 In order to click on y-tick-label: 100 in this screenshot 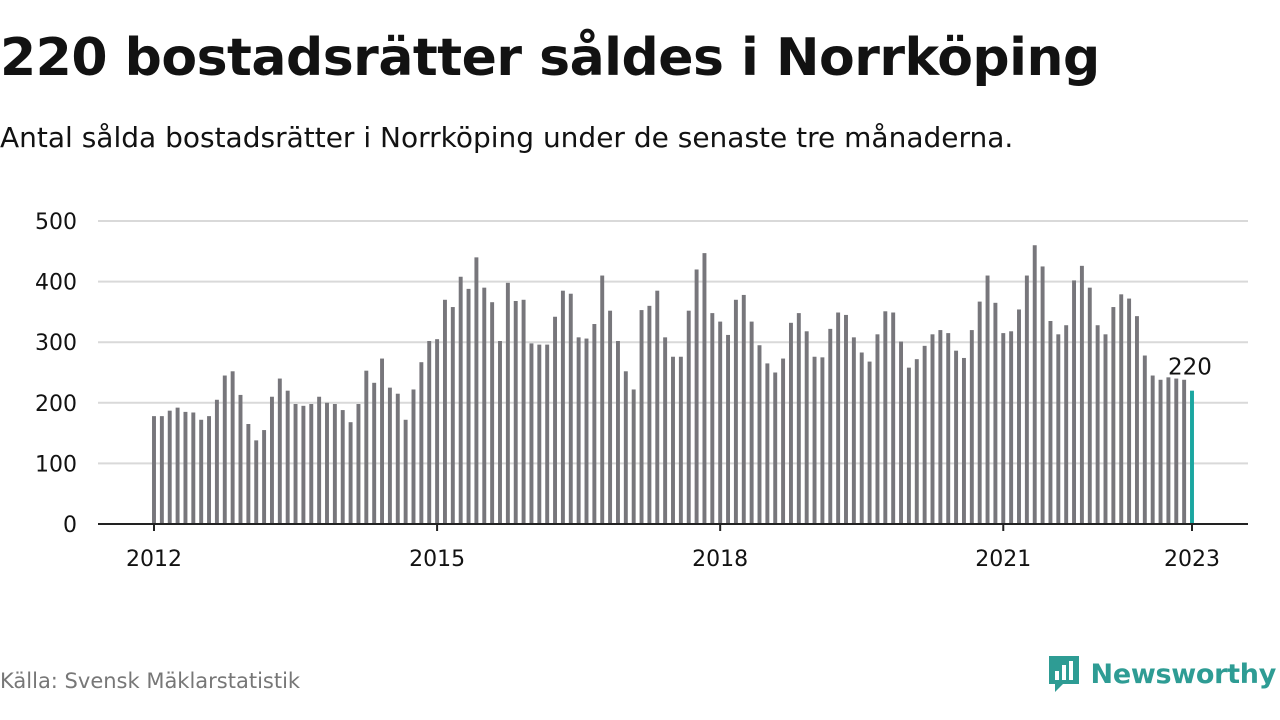, I will do `click(56, 464)`.